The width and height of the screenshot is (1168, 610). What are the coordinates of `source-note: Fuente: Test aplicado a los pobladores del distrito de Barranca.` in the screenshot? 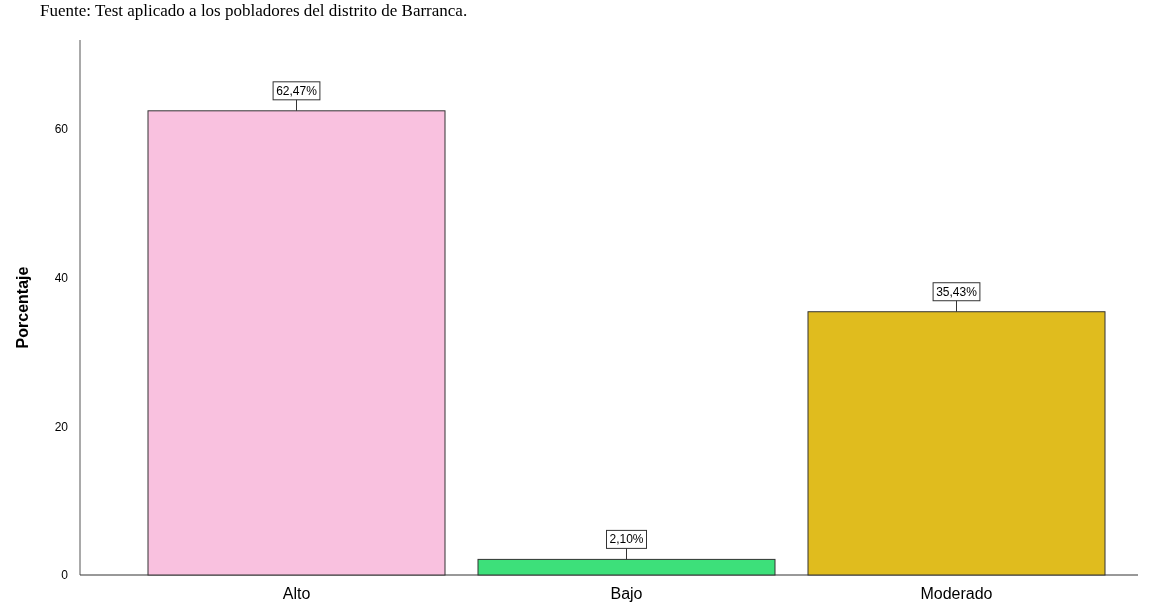 It's located at (254, 10).